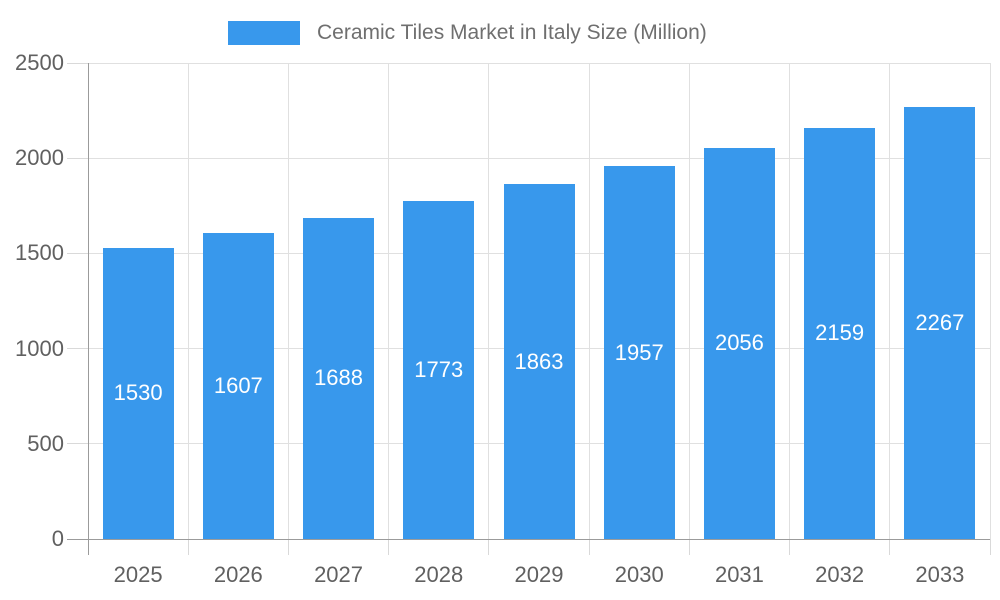 The height and width of the screenshot is (600, 1000). Describe the element at coordinates (57, 538) in the screenshot. I see `y-tick-label: 0` at that location.